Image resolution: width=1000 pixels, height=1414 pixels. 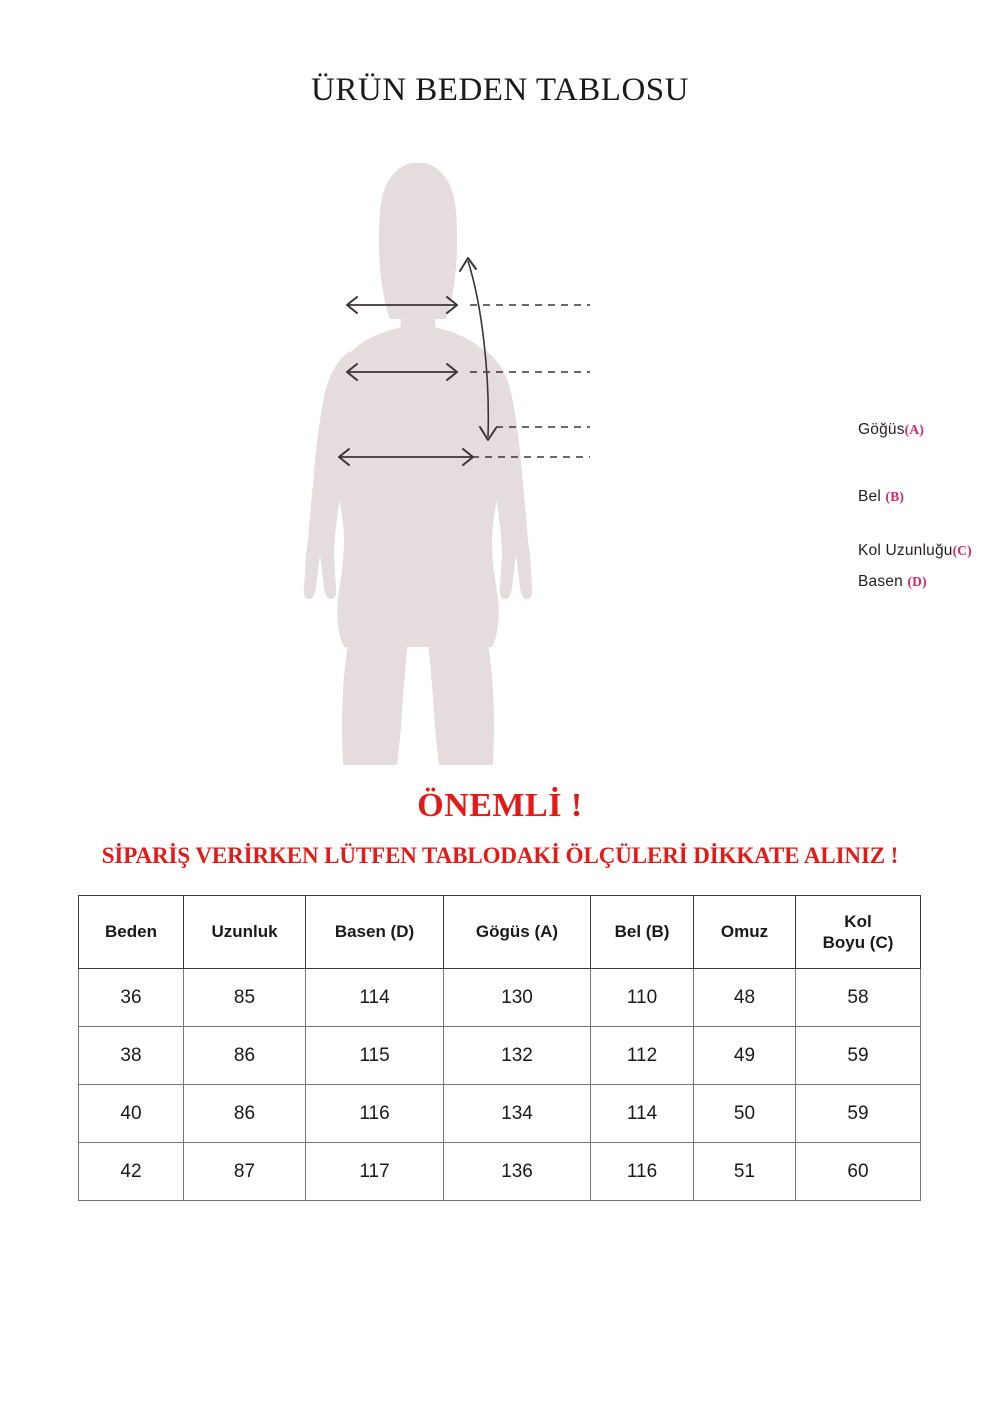 What do you see at coordinates (858, 1171) in the screenshot?
I see `cell-kol: 60` at bounding box center [858, 1171].